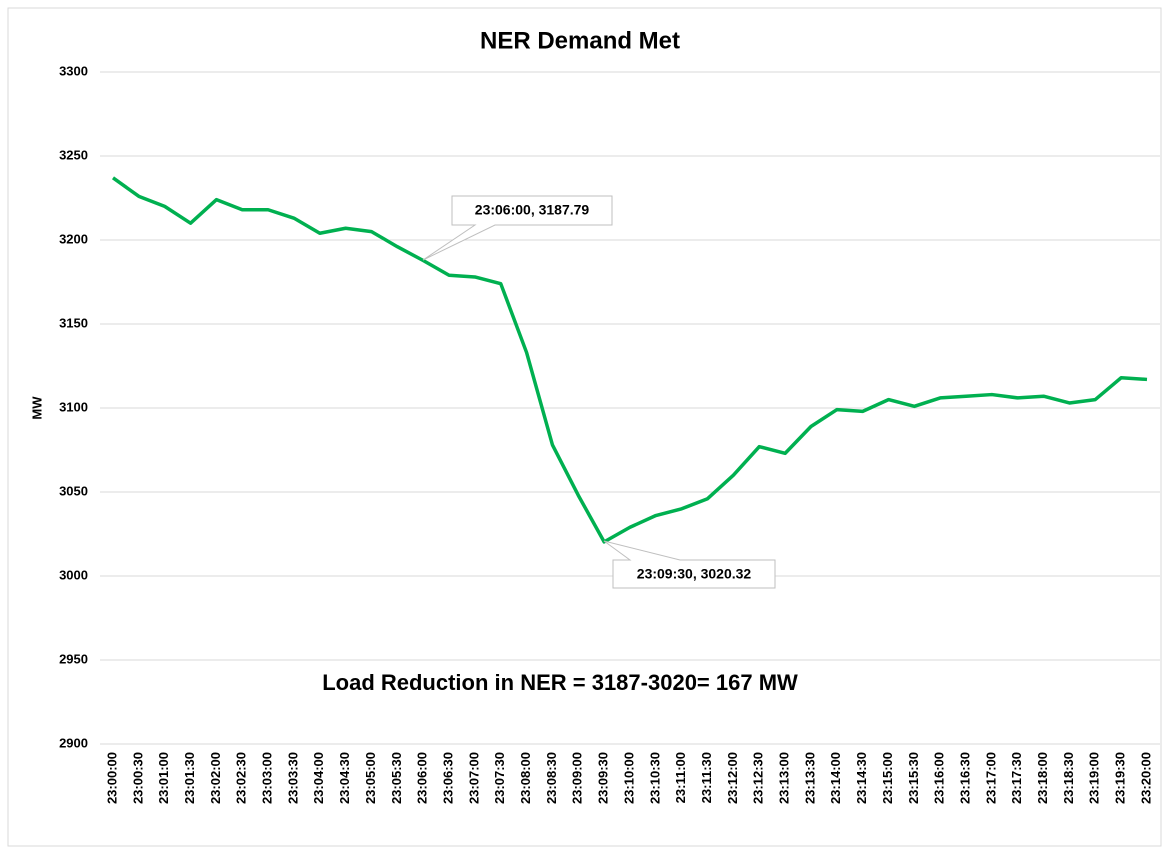 This screenshot has height=852, width=1169. What do you see at coordinates (861, 778) in the screenshot?
I see `x-tick-label: 23:14:30` at bounding box center [861, 778].